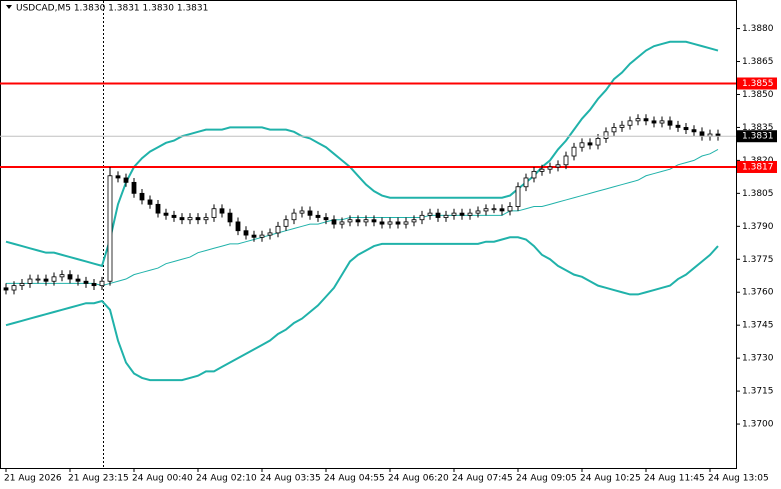  Describe the element at coordinates (610, 479) in the screenshot. I see `x-tick-label: 24 Aug 10:25` at that location.